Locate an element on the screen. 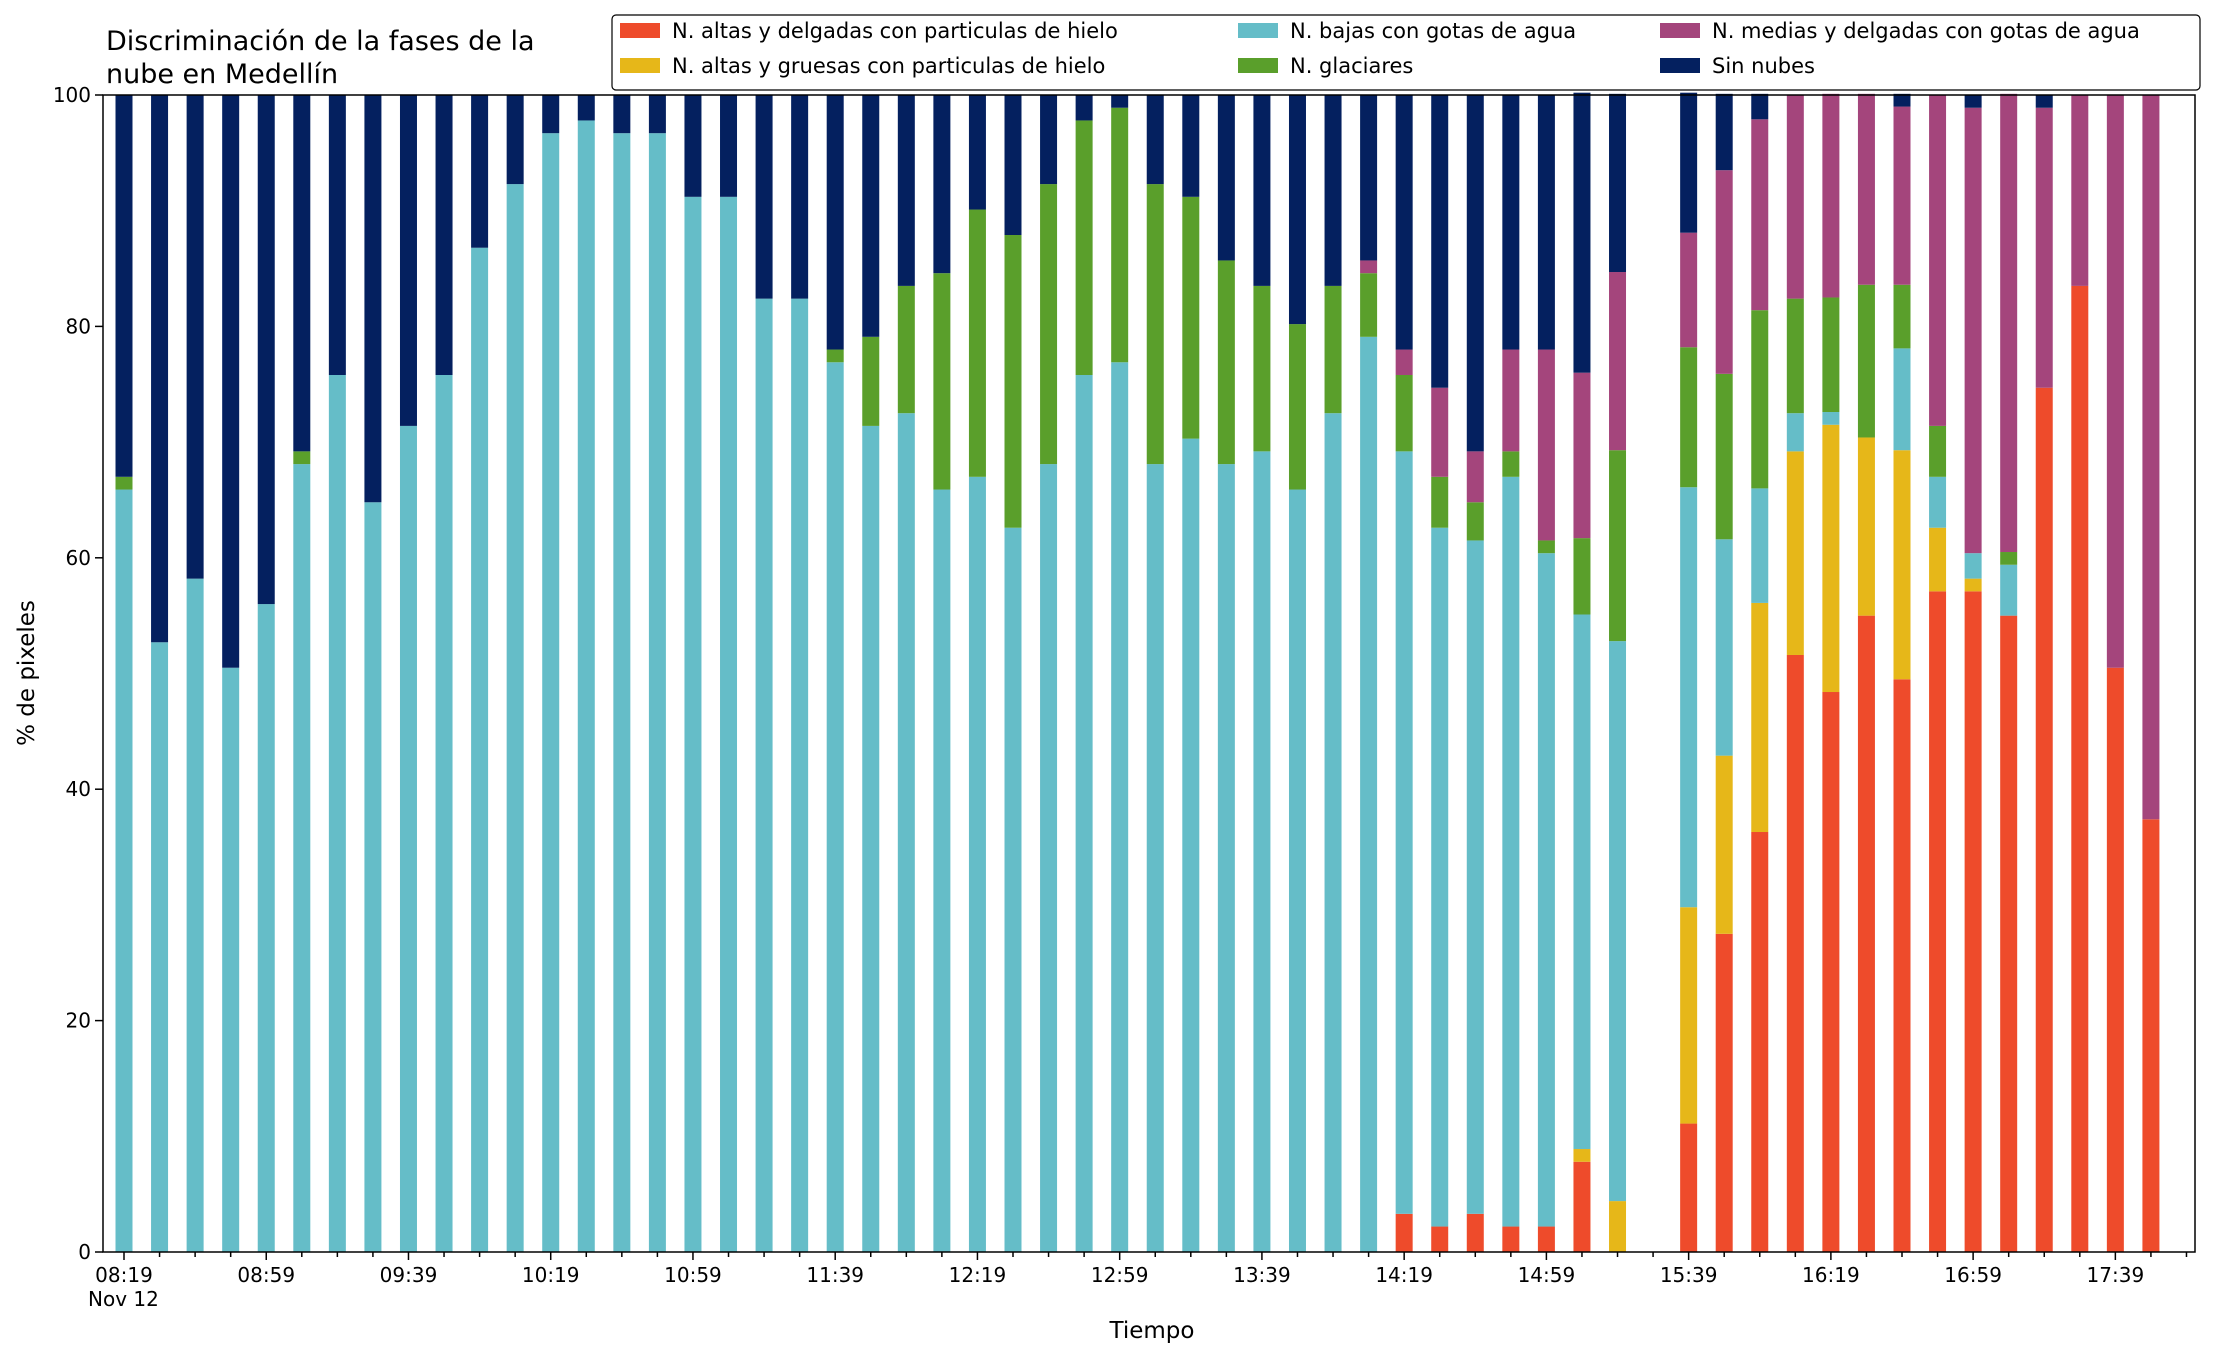 This screenshot has height=1355, width=2216. y-axis: 0 20 40 60 80 100 is located at coordinates (78, 673).